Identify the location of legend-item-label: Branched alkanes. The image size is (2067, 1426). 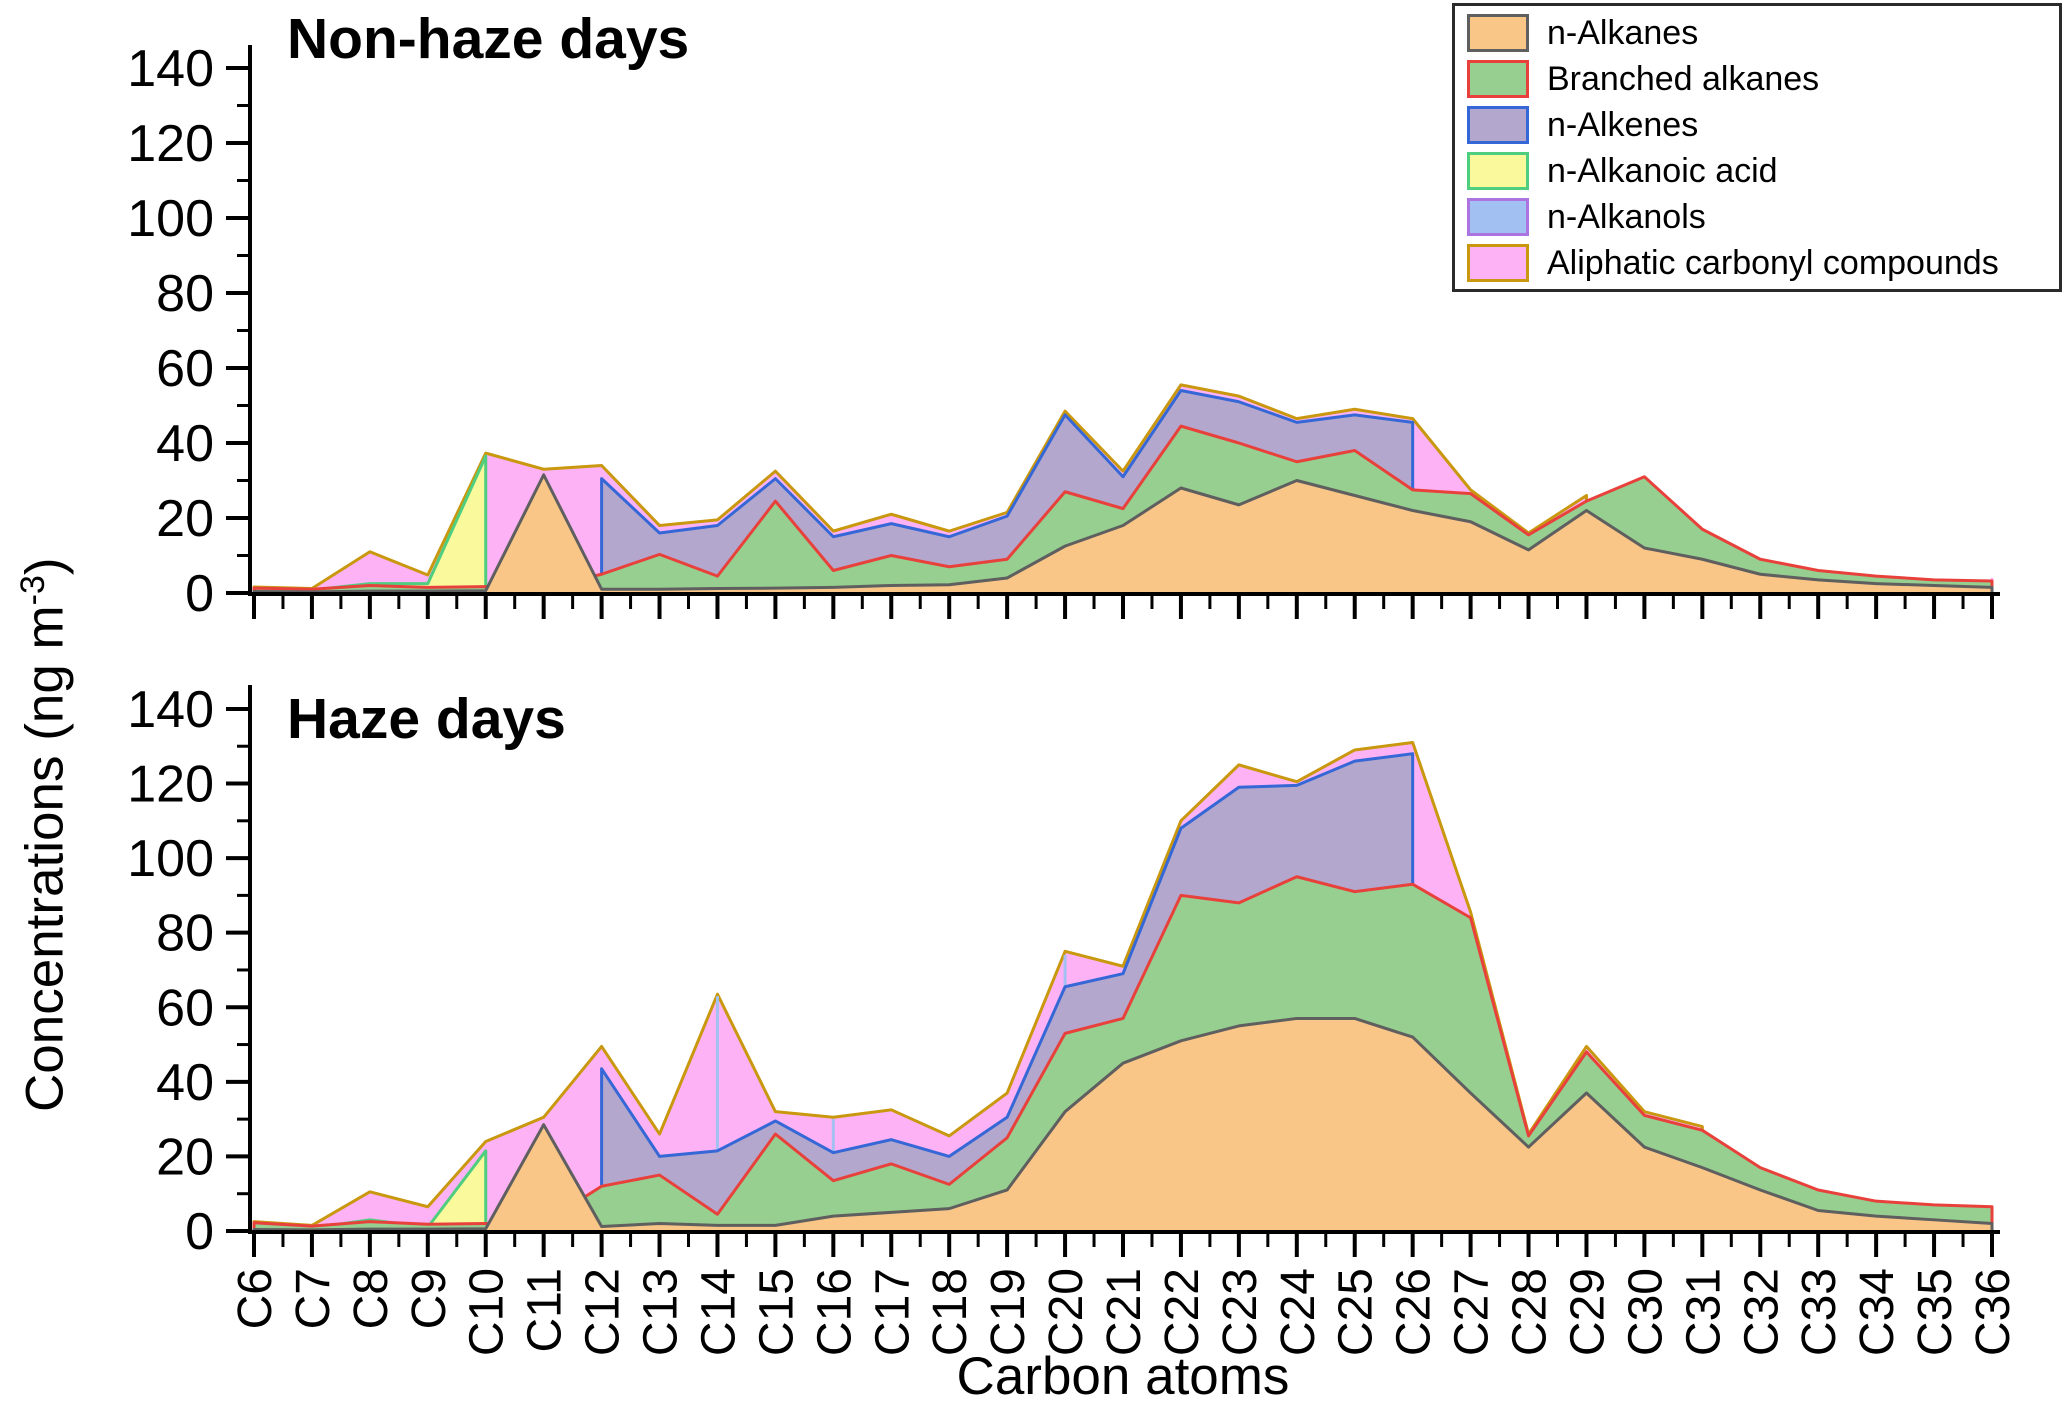
(1683, 78).